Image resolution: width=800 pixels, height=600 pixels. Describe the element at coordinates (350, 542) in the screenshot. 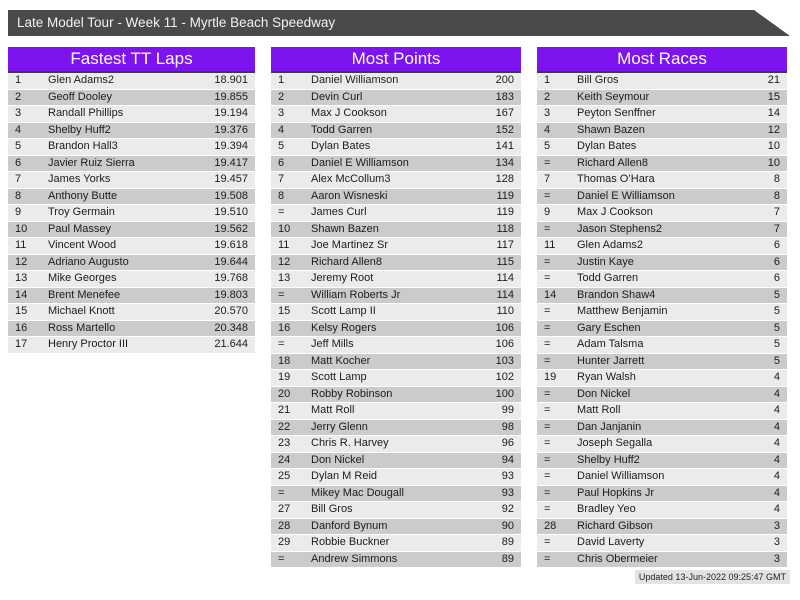

I see `driver-name-cell: Robbie Buckner` at that location.